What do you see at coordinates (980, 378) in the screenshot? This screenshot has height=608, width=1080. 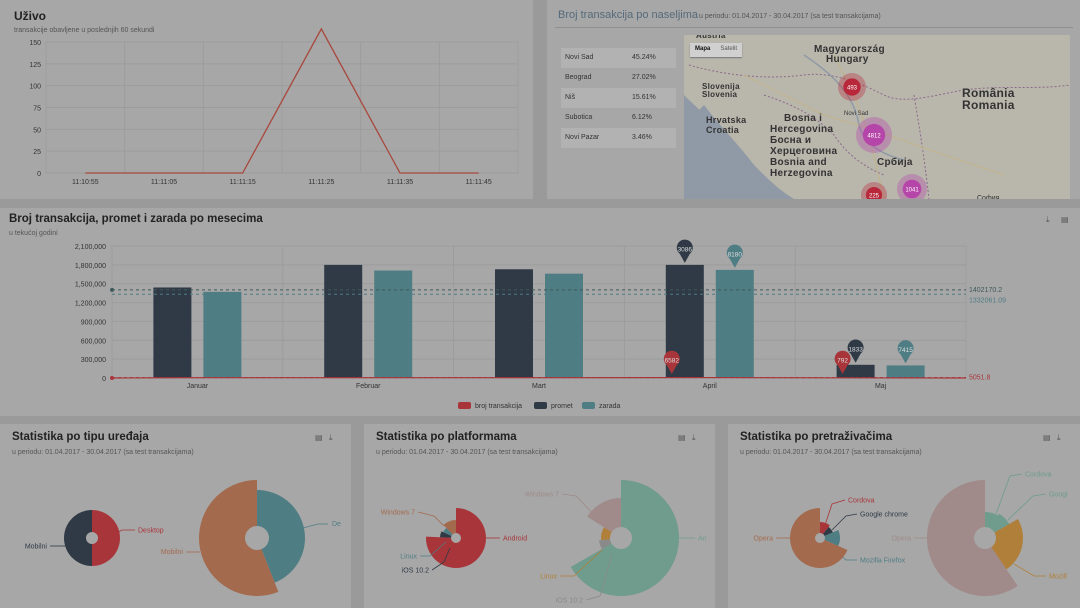 I see `average-label: 5051.8` at bounding box center [980, 378].